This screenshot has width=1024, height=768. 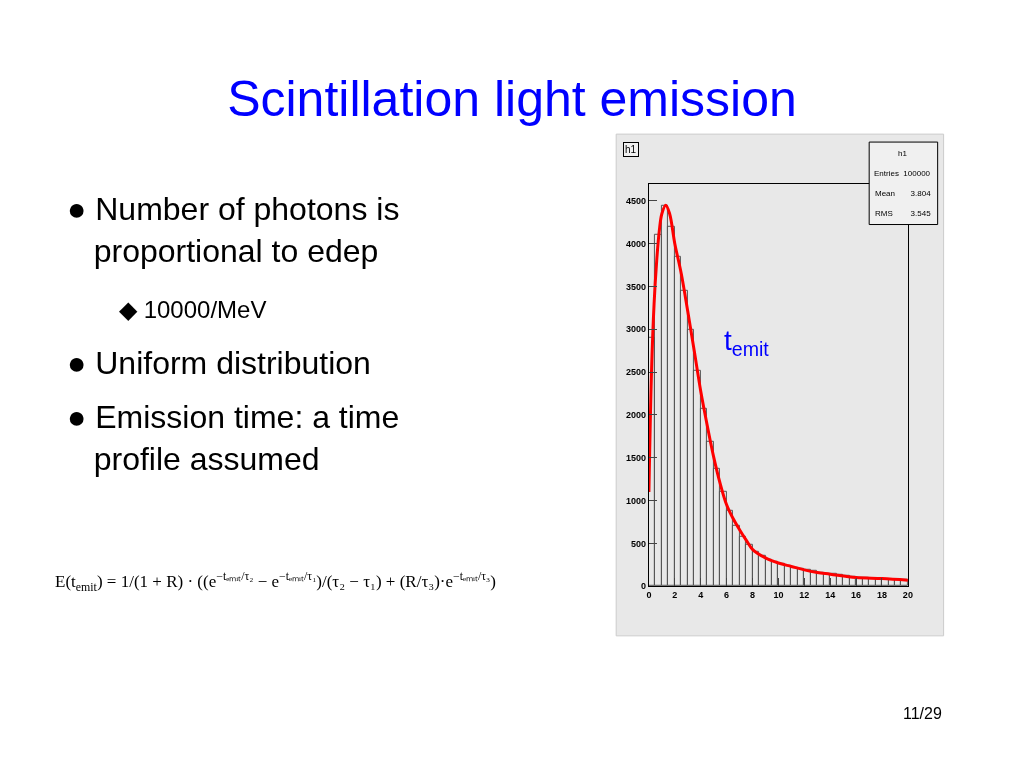 I want to click on y-tick-label: 2000, so click(x=636, y=415).